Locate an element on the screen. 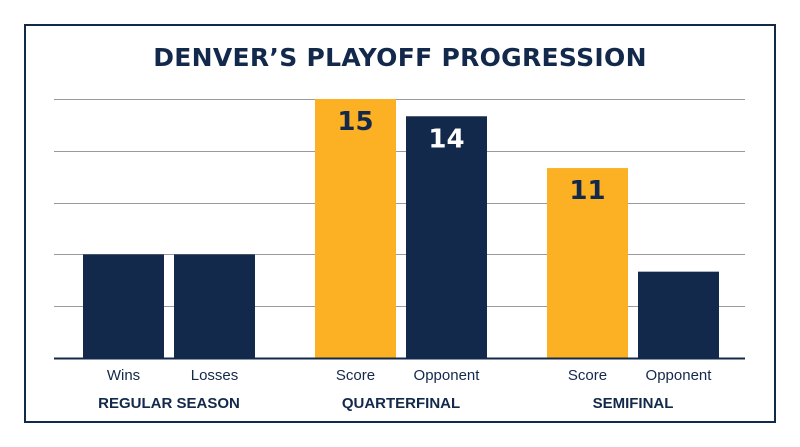  data-label: 15 is located at coordinates (355, 122).